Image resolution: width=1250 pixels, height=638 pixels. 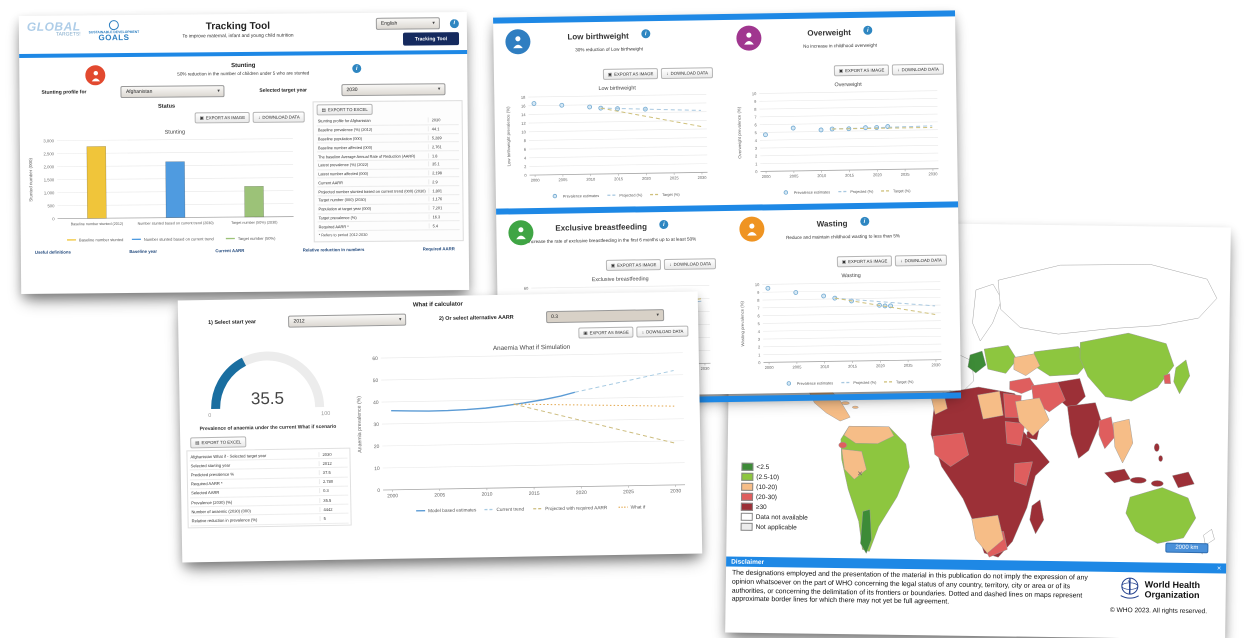 What do you see at coordinates (431, 39) in the screenshot?
I see `tracking-tool-nav-button: Tracking Tool` at bounding box center [431, 39].